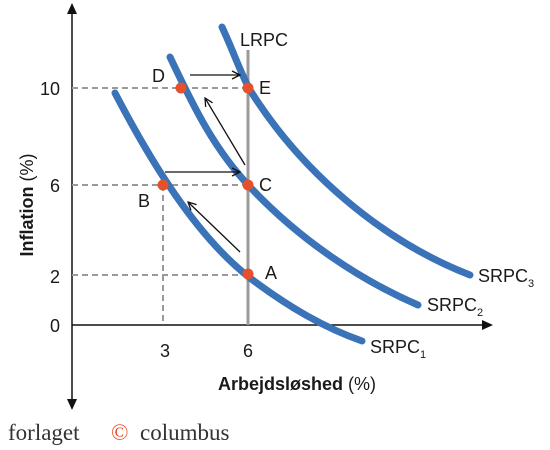  I want to click on curve-sub: 2, so click(480, 313).